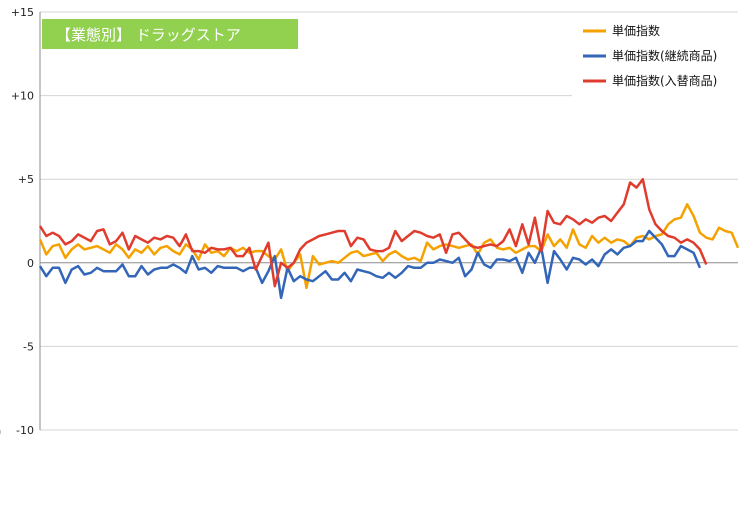  I want to click on legend-label-2: 単価指数(入替商品), so click(664, 80).